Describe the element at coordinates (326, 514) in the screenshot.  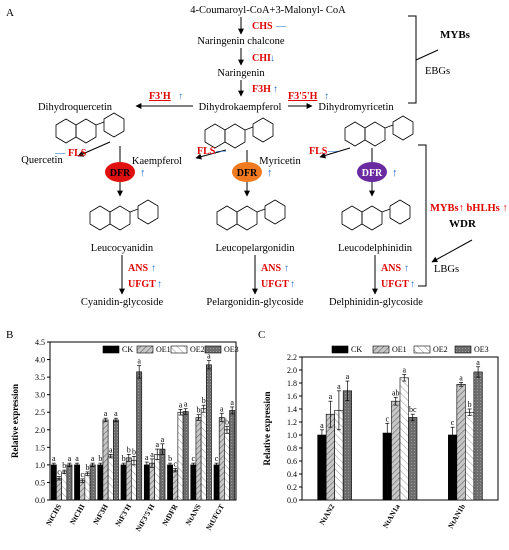
I see `category-label: NtAN2` at that location.